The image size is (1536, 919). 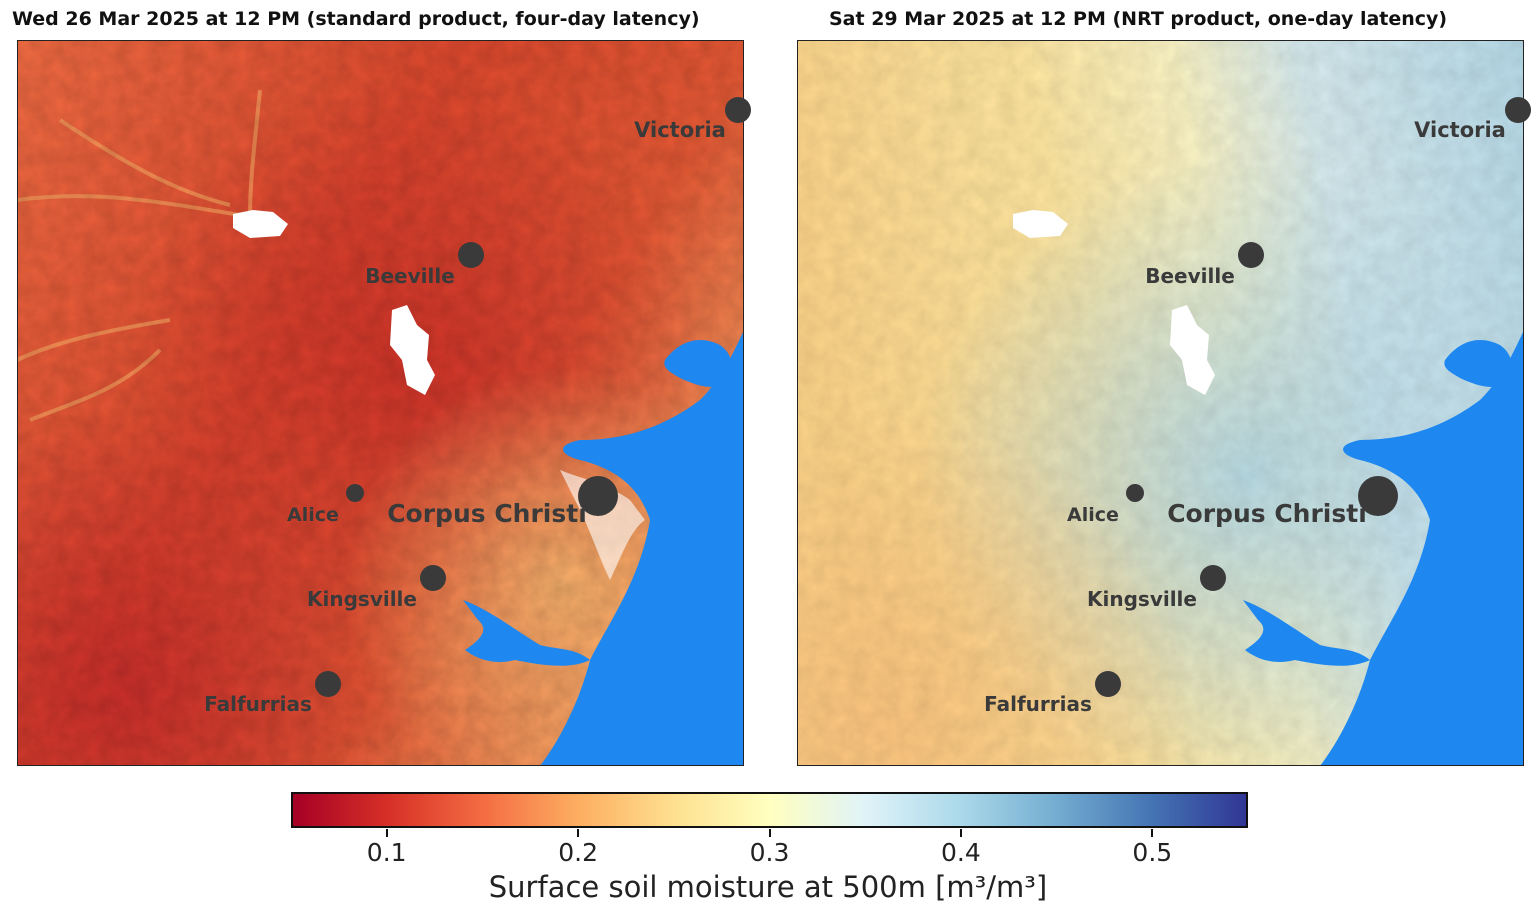 I want to click on colorbar-tick-label: 0.4, so click(x=961, y=852).